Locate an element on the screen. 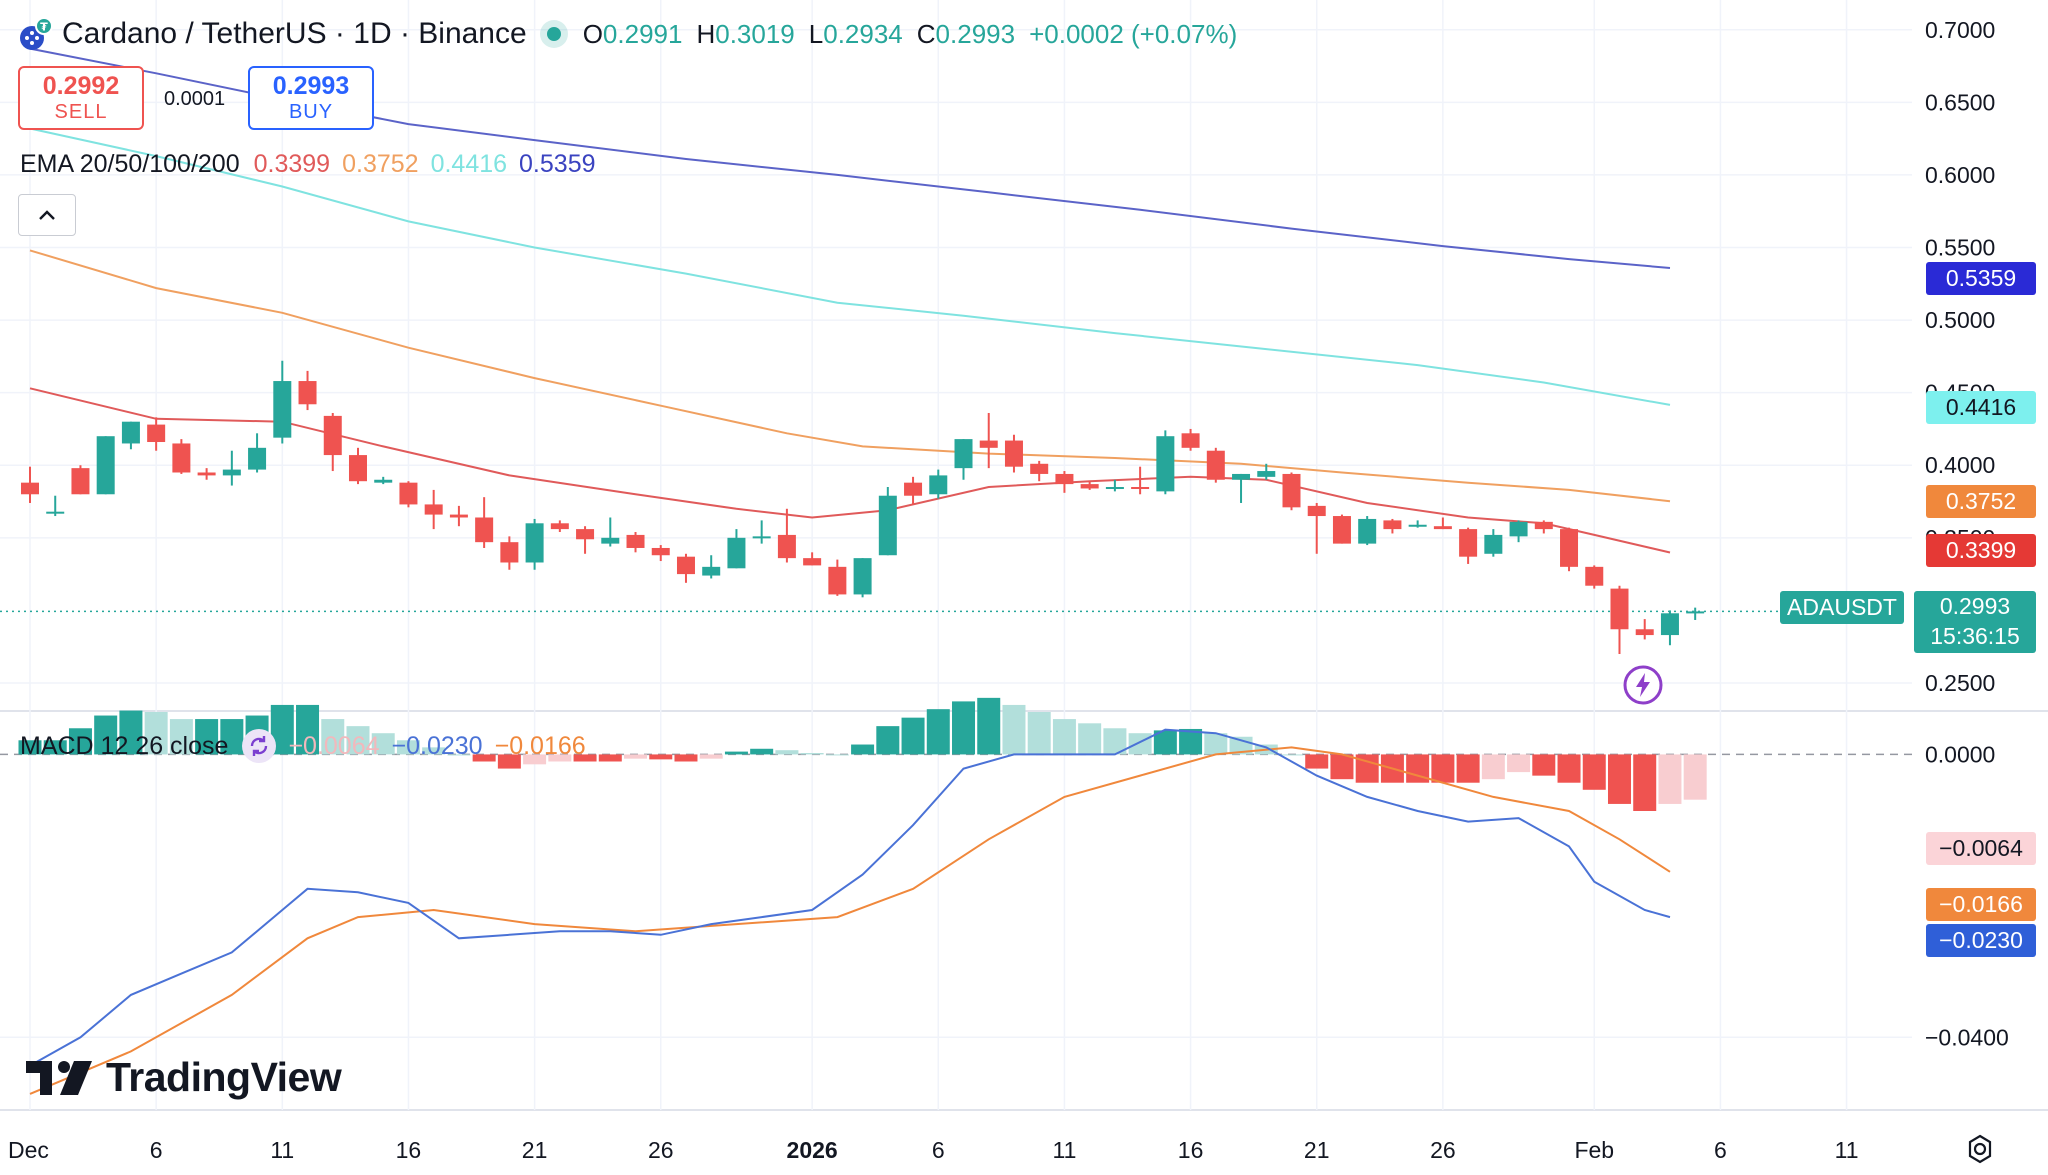 The width and height of the screenshot is (2048, 1175). macd-legend: MACD 12 26 close −0.0064 −0.0230 −0.0166 is located at coordinates (309, 746).